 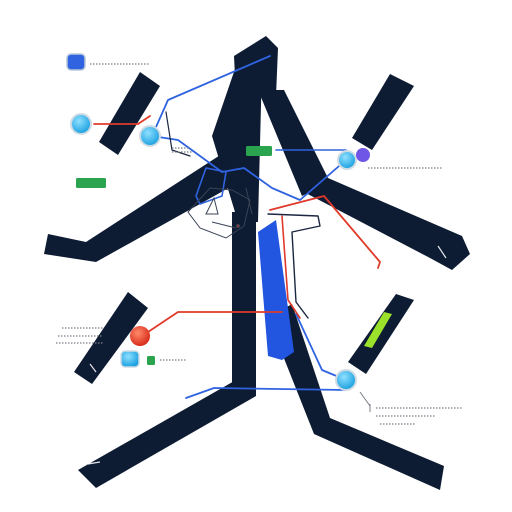 What do you see at coordinates (81, 124) in the screenshot?
I see `cyan-node-left-top` at bounding box center [81, 124].